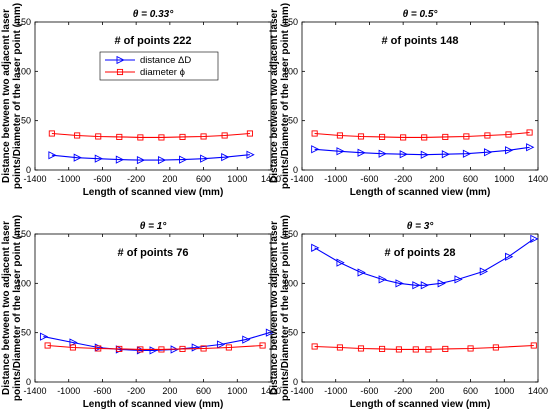  Describe the element at coordinates (120, 72) in the screenshot. I see `legend-marker-square` at that location.